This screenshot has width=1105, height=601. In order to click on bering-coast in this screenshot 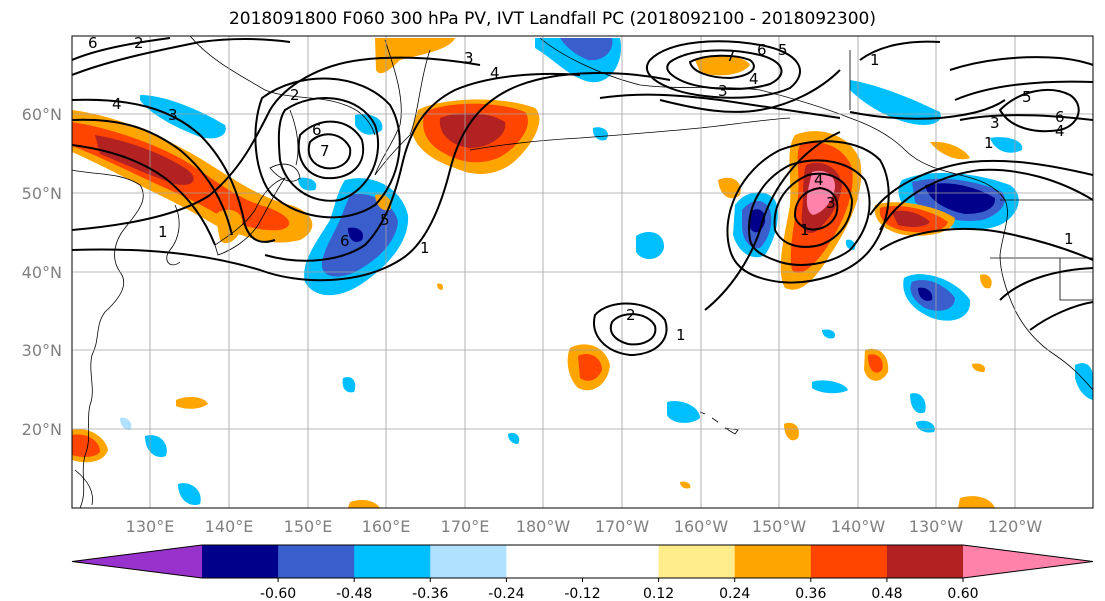, I will do `click(695, 78)`.